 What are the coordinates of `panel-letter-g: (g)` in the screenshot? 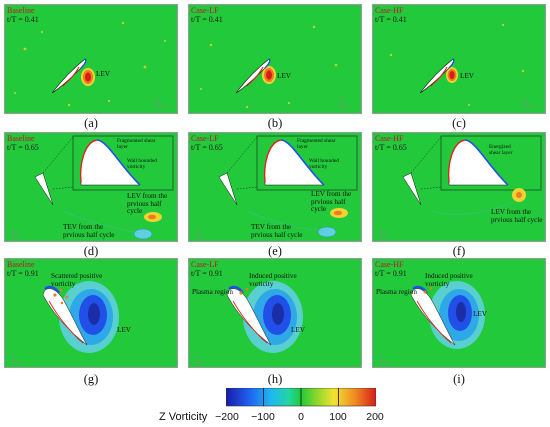 It's located at (91, 379).